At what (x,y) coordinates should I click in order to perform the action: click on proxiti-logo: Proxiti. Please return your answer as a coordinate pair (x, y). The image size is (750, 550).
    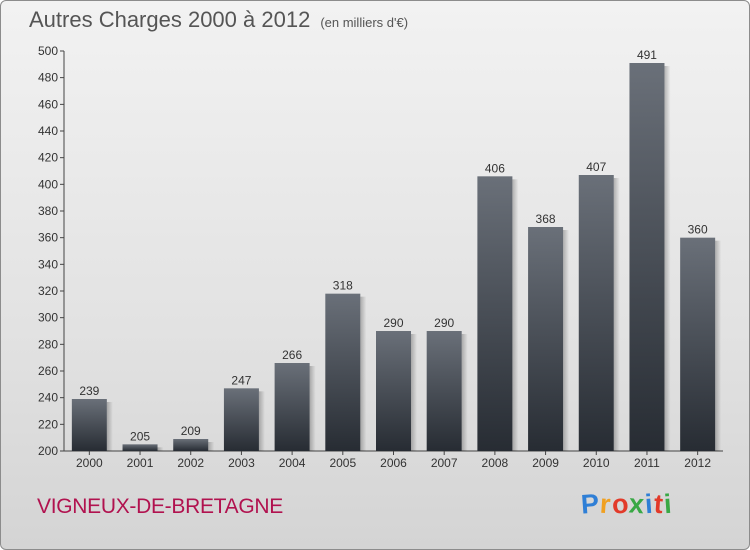
    Looking at the image, I should click on (626, 504).